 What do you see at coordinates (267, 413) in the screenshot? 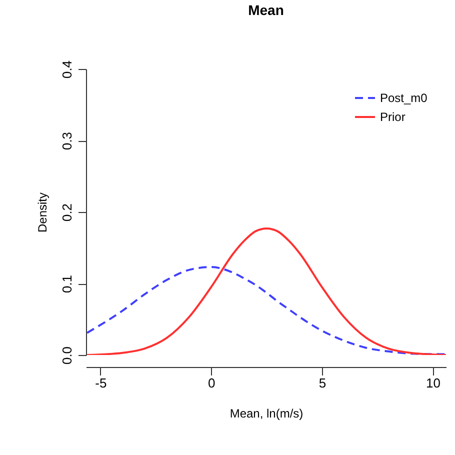
I see `x-axis-title: Mean, ln(m/s)` at bounding box center [267, 413].